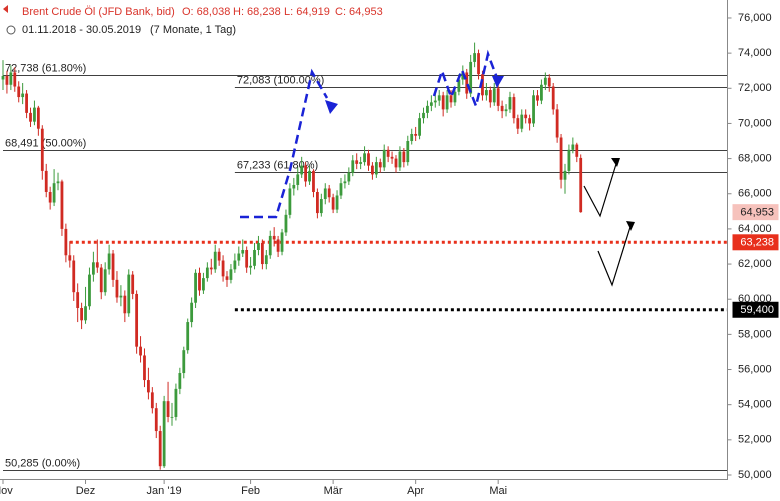  What do you see at coordinates (415, 491) in the screenshot?
I see `x-tick-label: Apr` at bounding box center [415, 491].